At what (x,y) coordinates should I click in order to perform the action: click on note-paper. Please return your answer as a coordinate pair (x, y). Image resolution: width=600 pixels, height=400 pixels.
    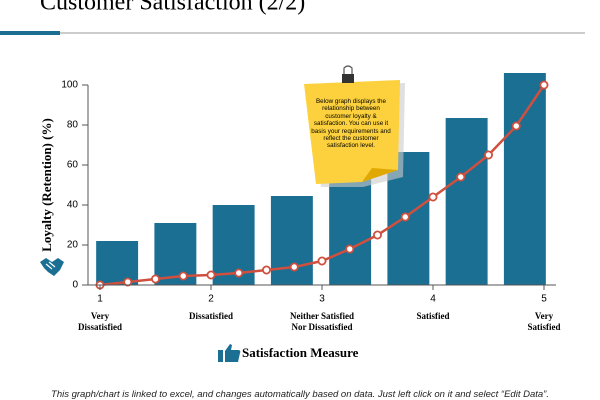
    Looking at the image, I should click on (352, 132).